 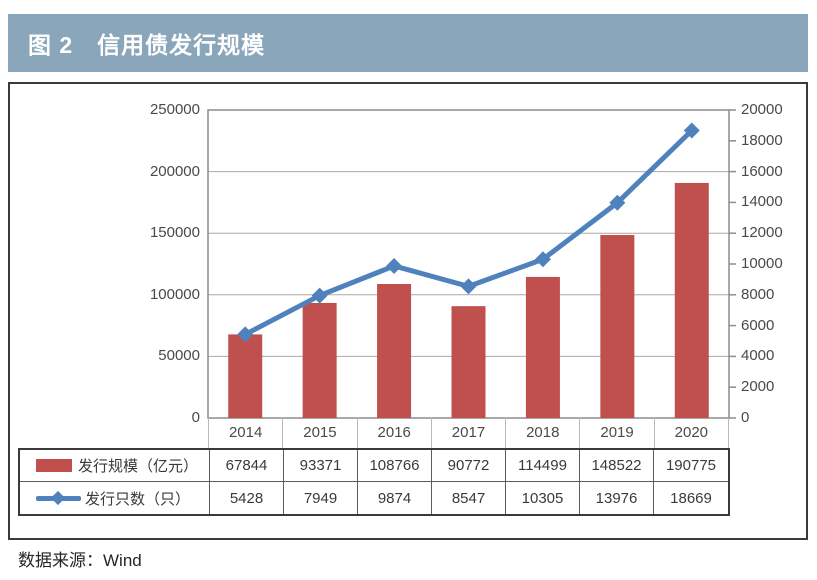 I want to click on data-source: 数据来源：Wind, so click(x=80, y=560).